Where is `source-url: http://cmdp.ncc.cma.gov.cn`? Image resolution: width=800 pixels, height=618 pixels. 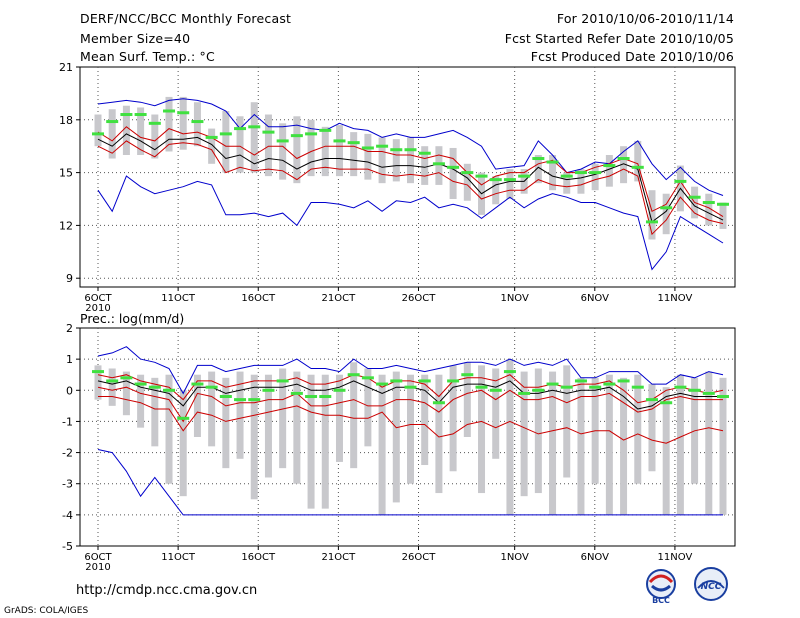
source-url: http://cmdp.ncc.cma.gov.cn is located at coordinates (167, 590).